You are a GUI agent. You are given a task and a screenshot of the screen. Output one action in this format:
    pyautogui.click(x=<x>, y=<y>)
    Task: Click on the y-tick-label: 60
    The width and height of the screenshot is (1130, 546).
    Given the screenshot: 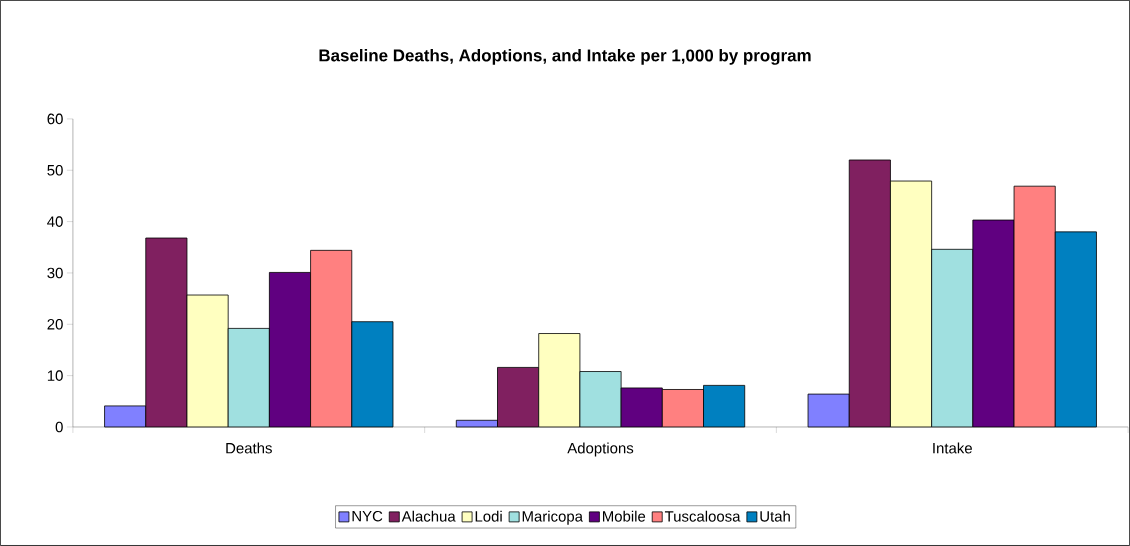 What is the action you would take?
    pyautogui.click(x=55, y=119)
    